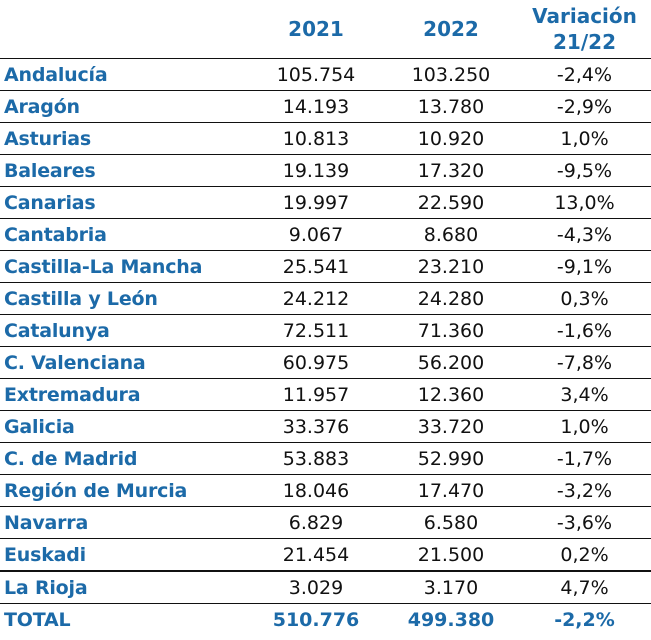  Describe the element at coordinates (316, 426) in the screenshot. I see `value-2021-cell: 33.376` at that location.